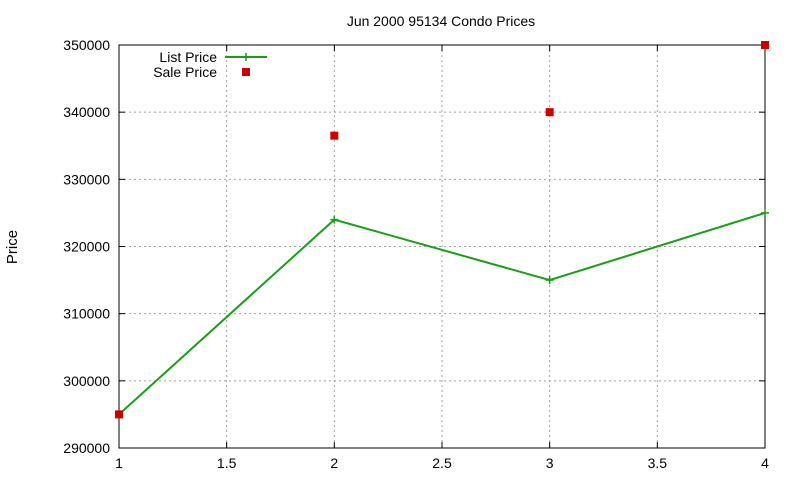 This screenshot has height=480, width=800. Describe the element at coordinates (246, 57) in the screenshot. I see `legend-swatch-plus` at that location.